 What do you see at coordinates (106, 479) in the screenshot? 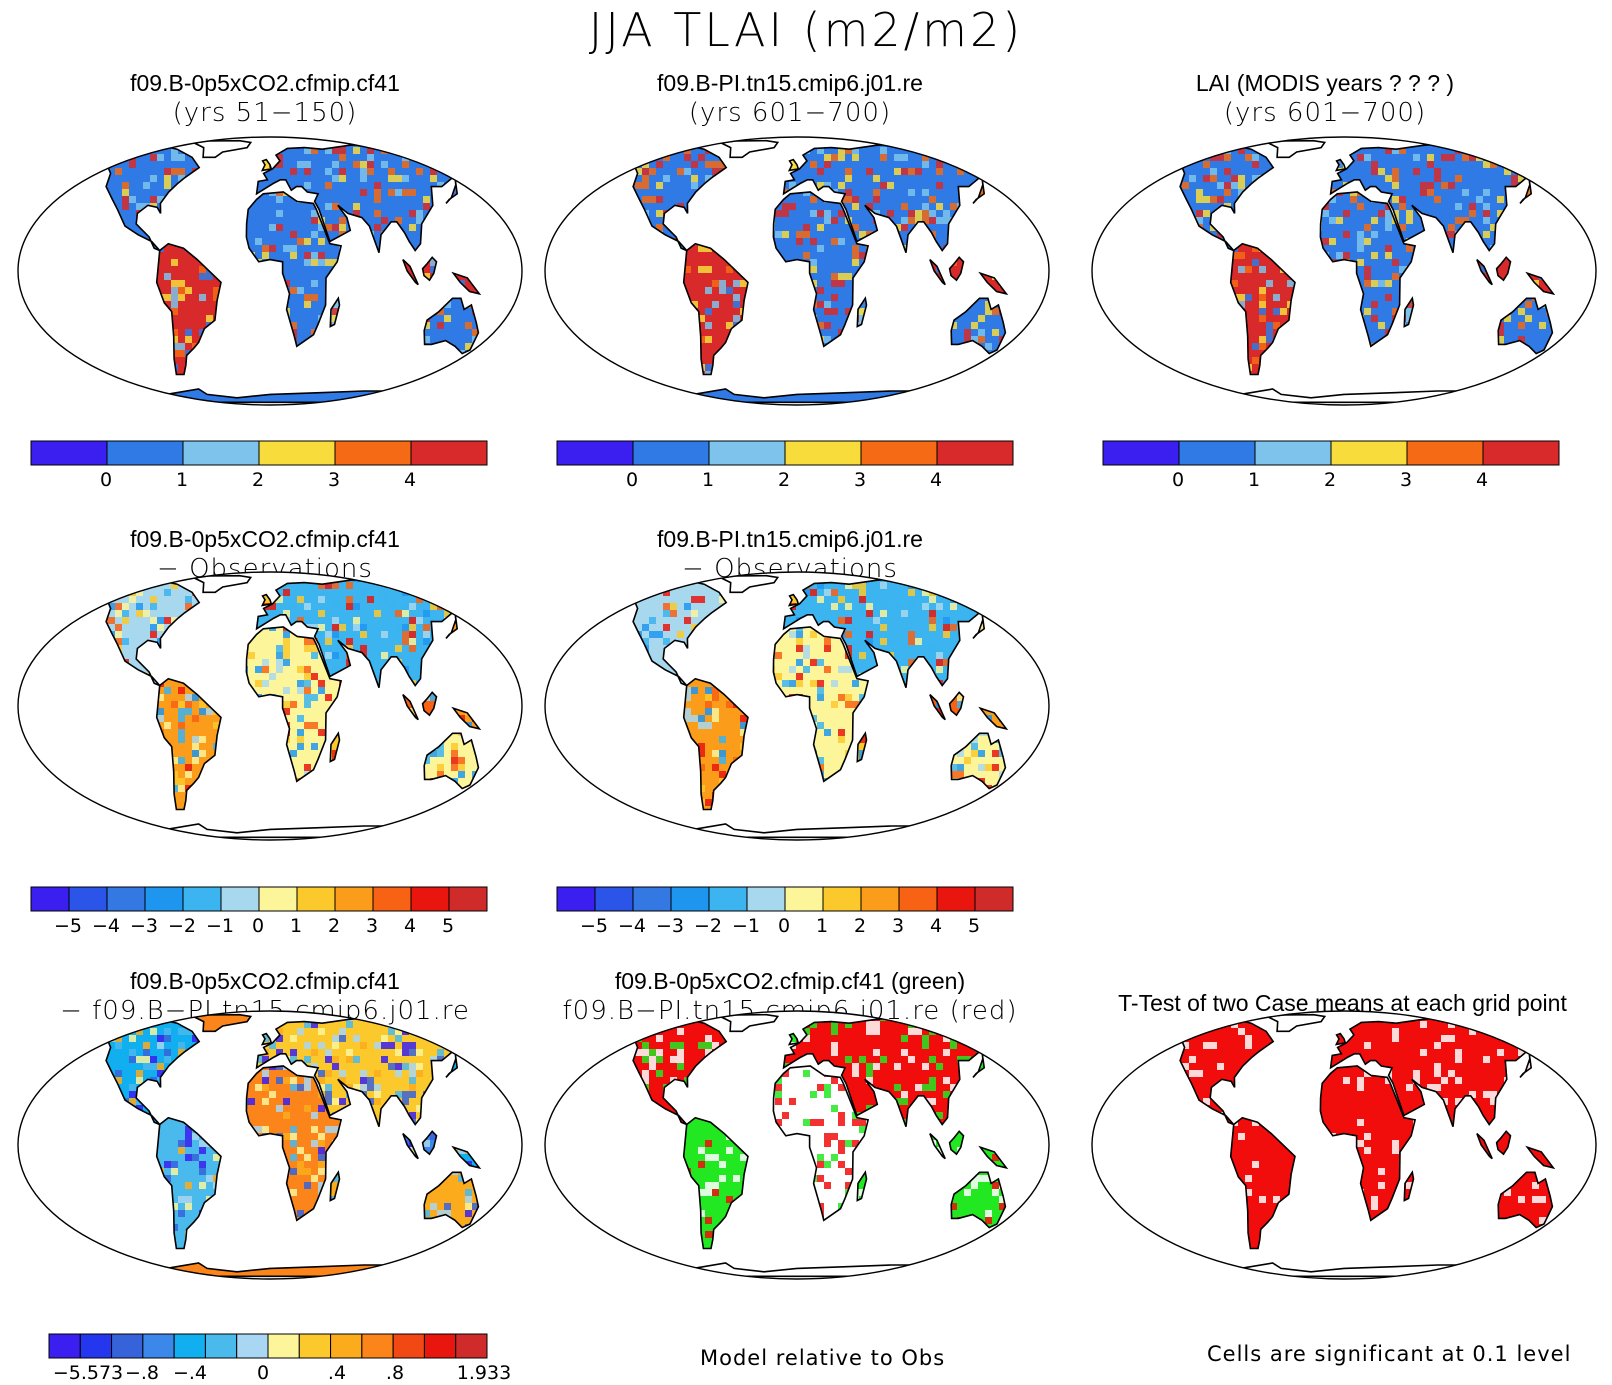
I see `colorbar-tick-label: 0` at bounding box center [106, 479].